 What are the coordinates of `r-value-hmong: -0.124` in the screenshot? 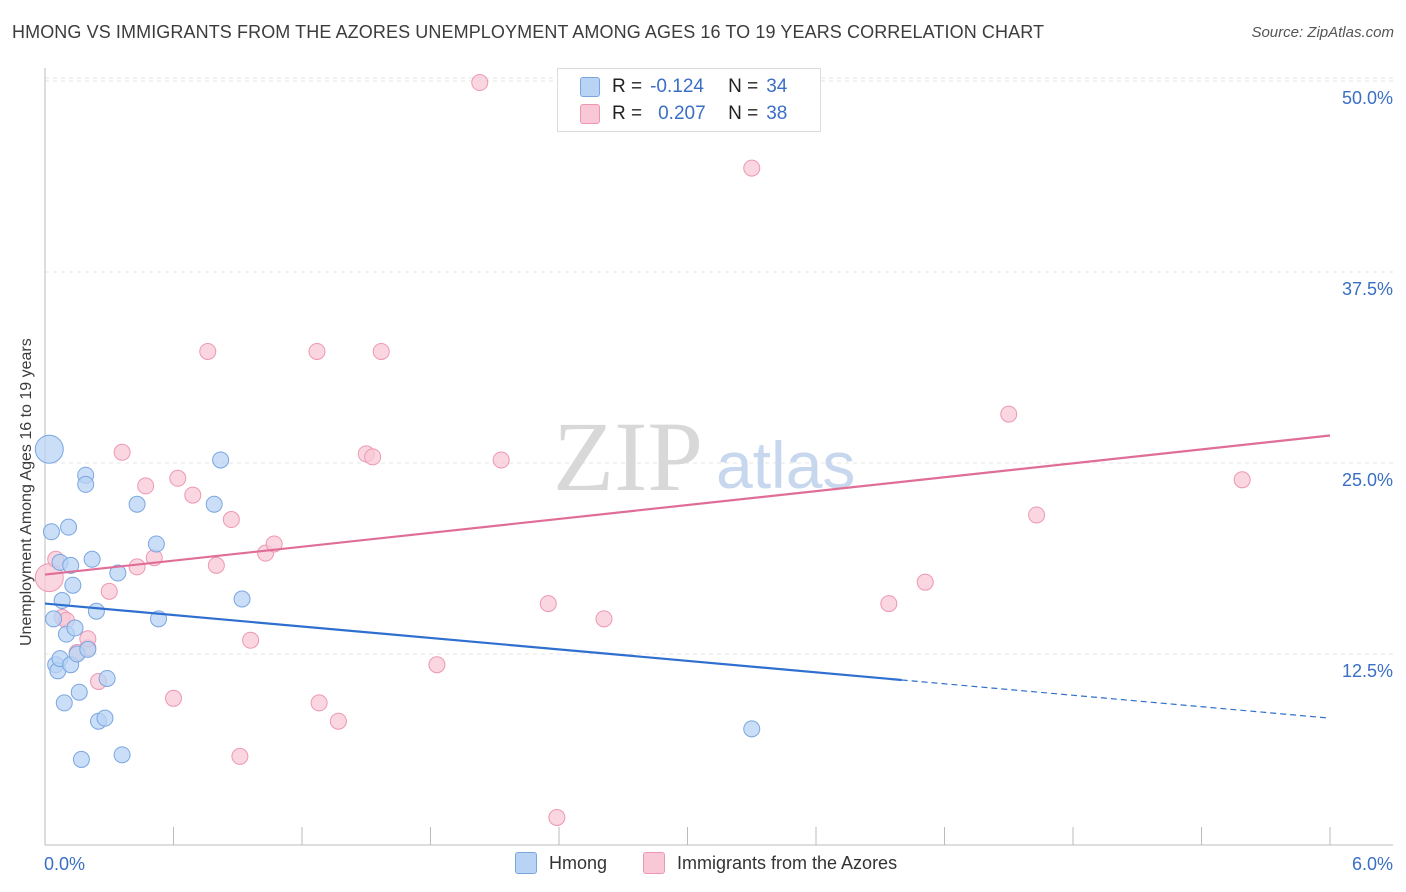 It's located at (677, 86).